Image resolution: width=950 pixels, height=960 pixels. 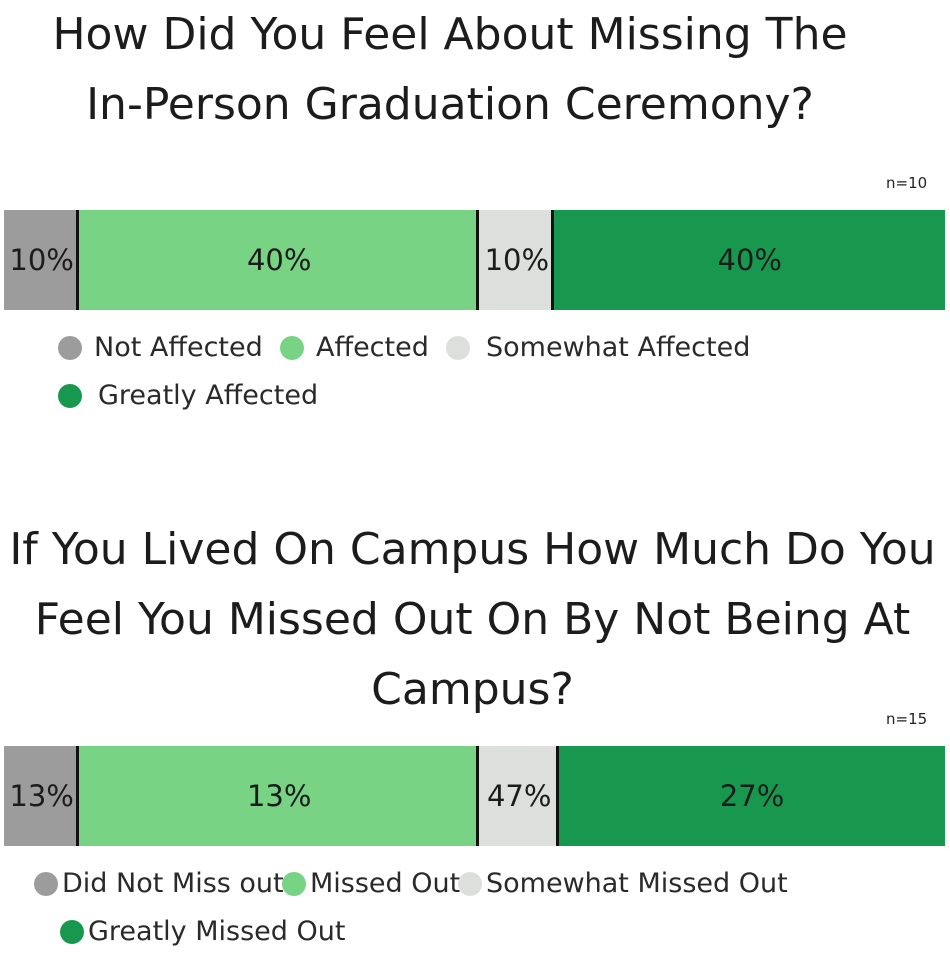 I want to click on chart-1-legend-item-greatly-affected: Greatly Affected, so click(x=188, y=395).